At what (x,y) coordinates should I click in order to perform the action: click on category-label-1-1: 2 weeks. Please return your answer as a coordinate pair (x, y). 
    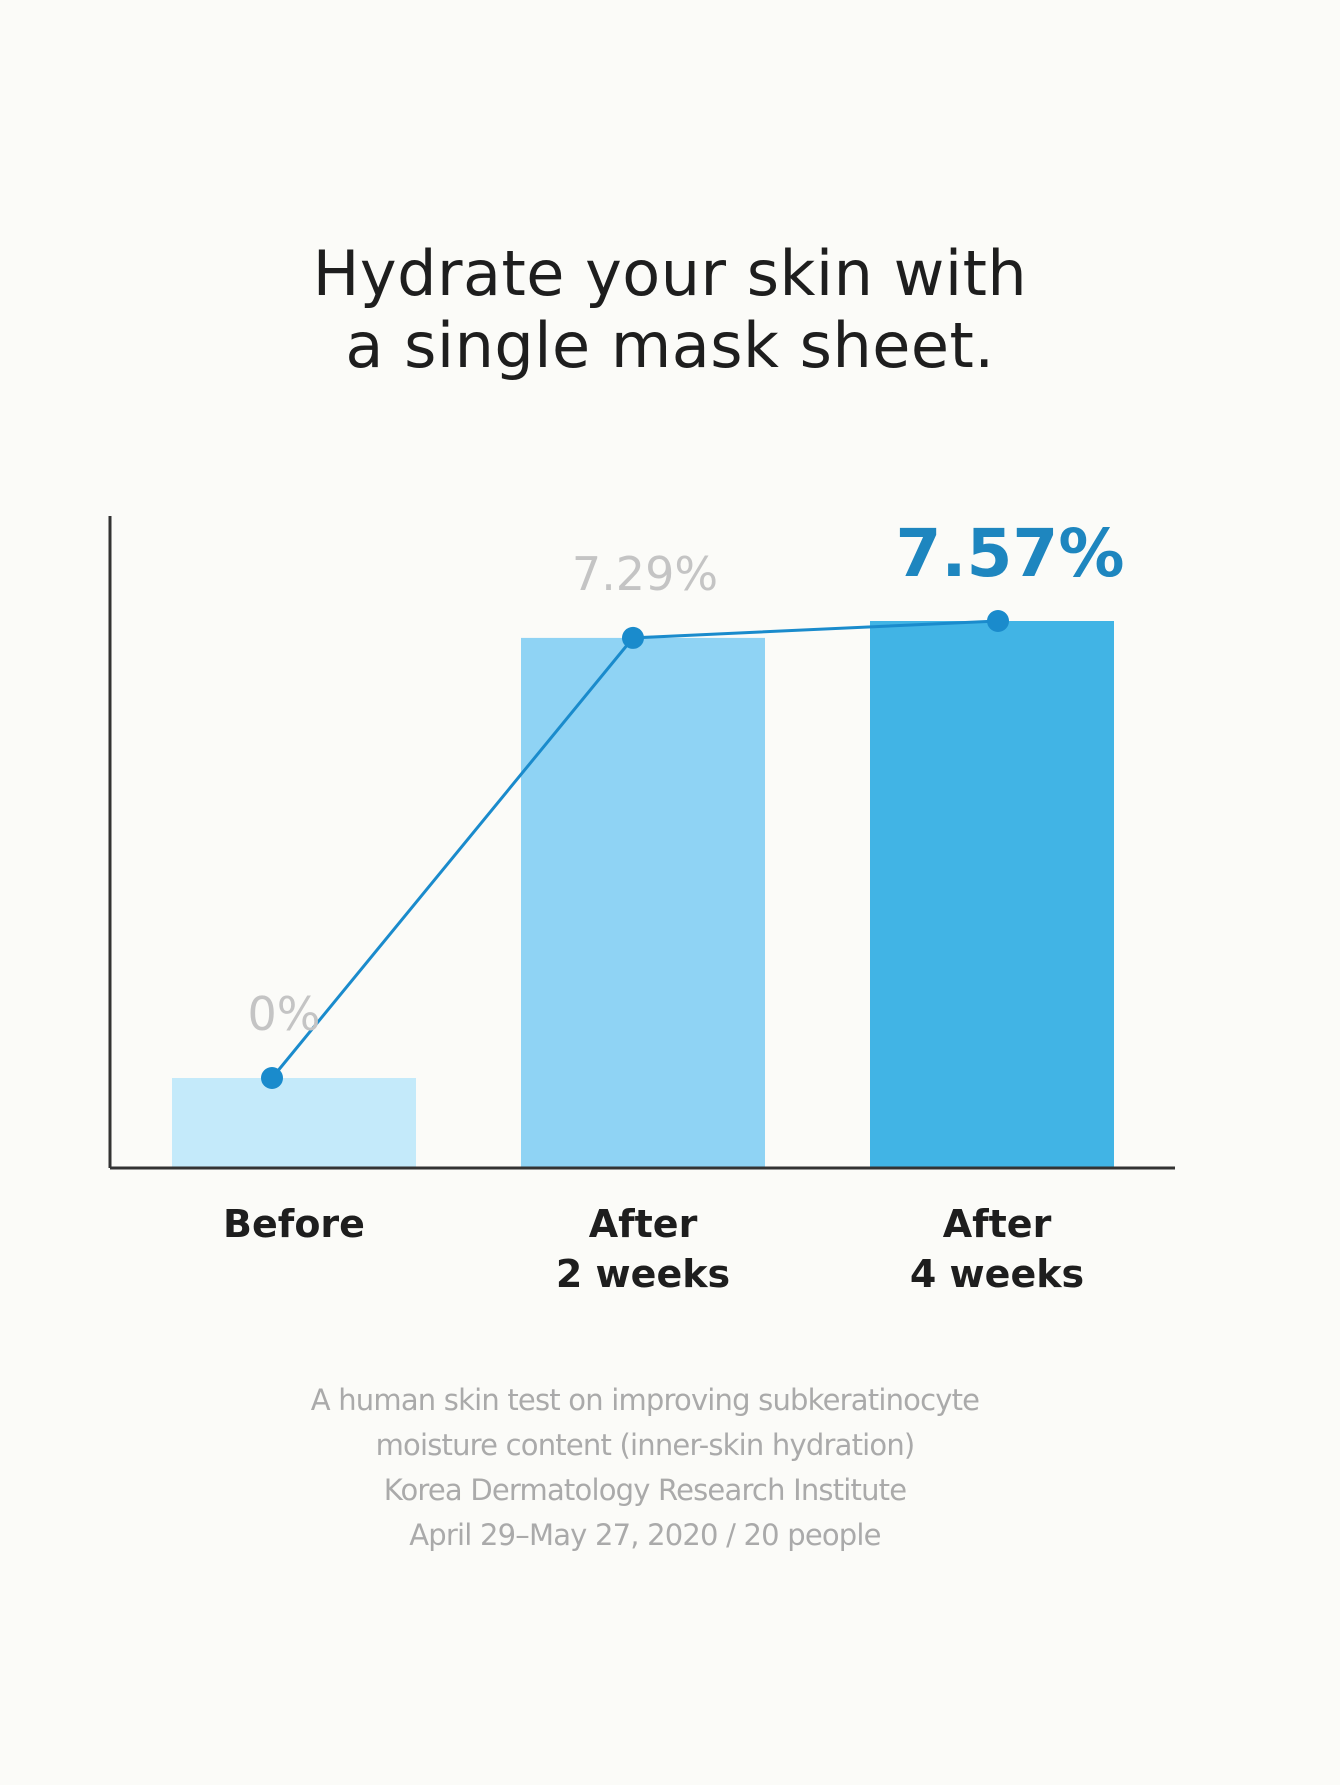
    Looking at the image, I should click on (643, 1274).